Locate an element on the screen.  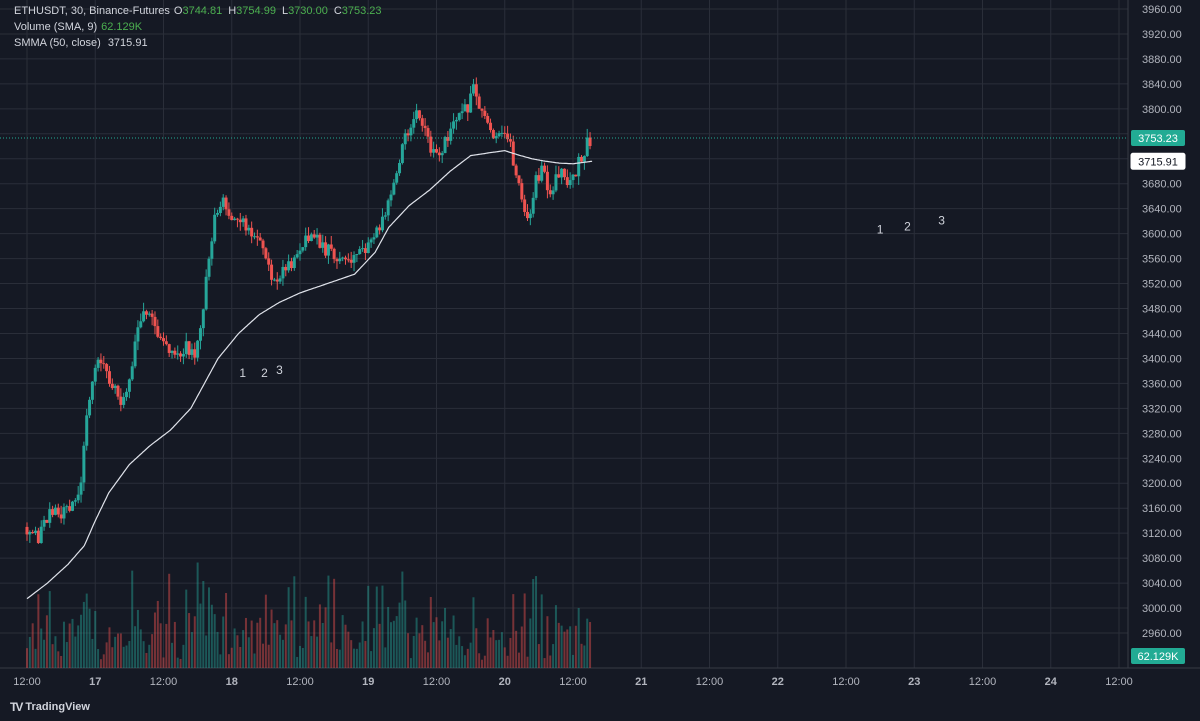
legend-volume-row: Volume (SMA, 9) 62.129K is located at coordinates (198, 27).